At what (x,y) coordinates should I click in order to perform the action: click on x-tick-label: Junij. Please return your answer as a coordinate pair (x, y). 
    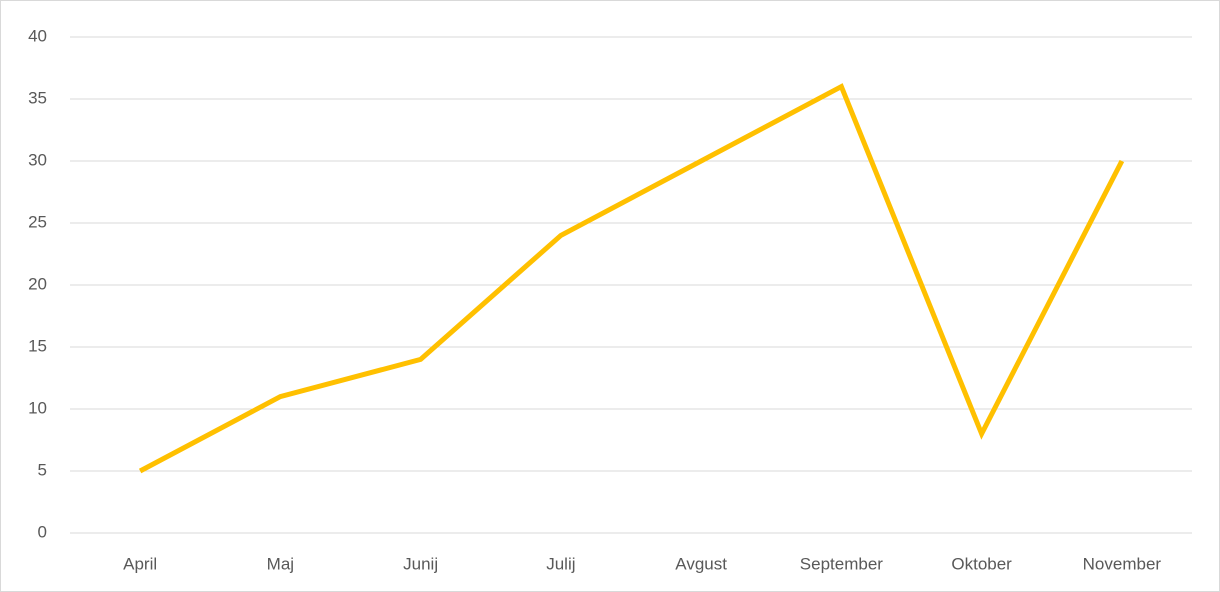
    Looking at the image, I should click on (420, 563).